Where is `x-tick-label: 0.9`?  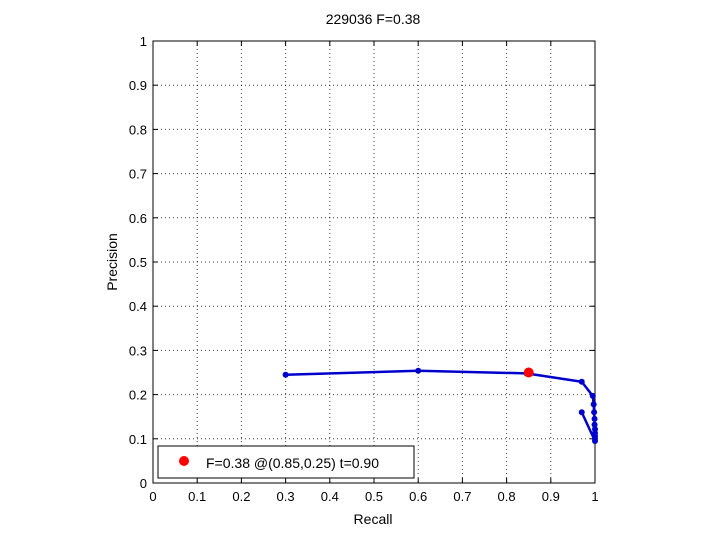
x-tick-label: 0.9 is located at coordinates (551, 496).